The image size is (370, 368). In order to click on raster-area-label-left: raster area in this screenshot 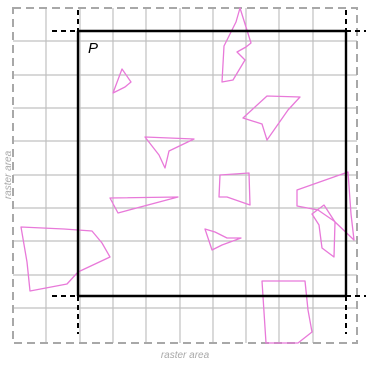, I will do `click(8, 174)`.